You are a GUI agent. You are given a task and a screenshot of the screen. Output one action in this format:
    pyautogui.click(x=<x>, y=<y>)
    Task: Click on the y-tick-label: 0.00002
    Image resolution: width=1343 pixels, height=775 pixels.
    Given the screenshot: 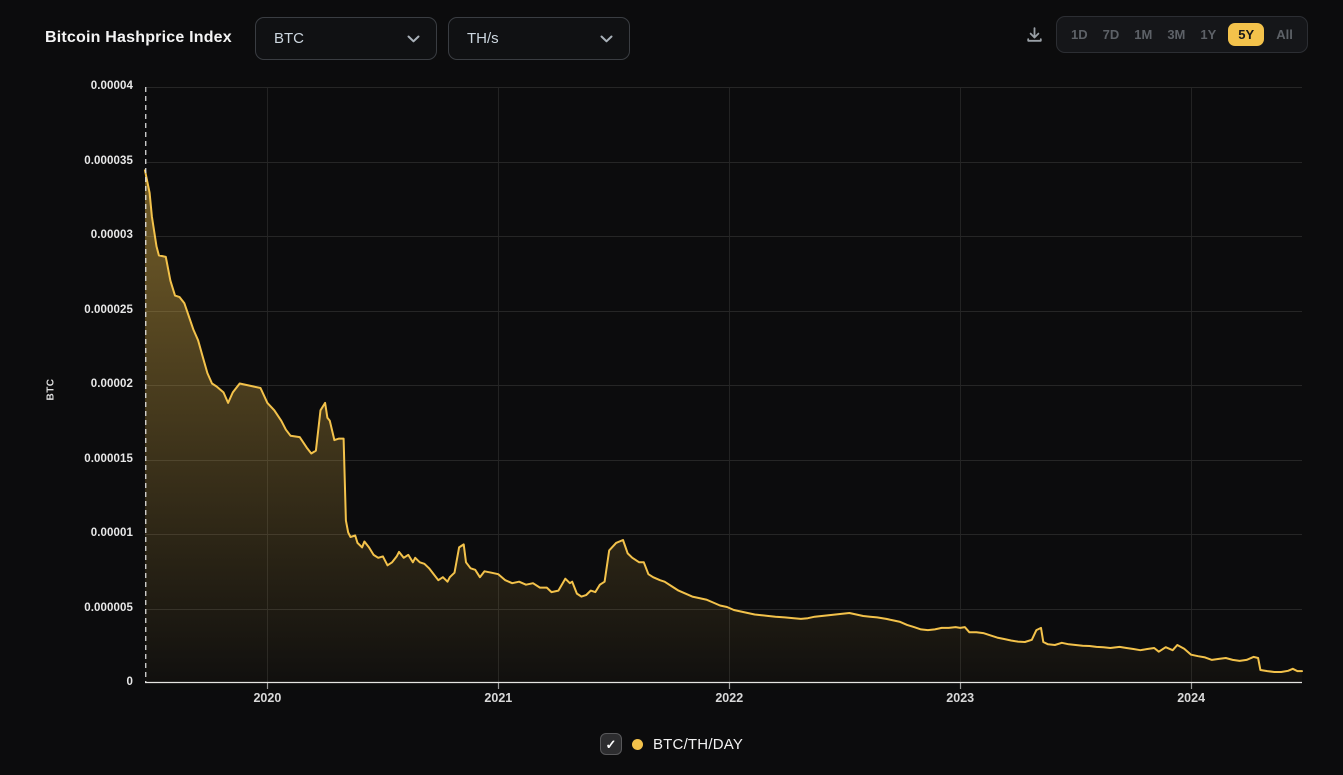 What is the action you would take?
    pyautogui.click(x=111, y=384)
    